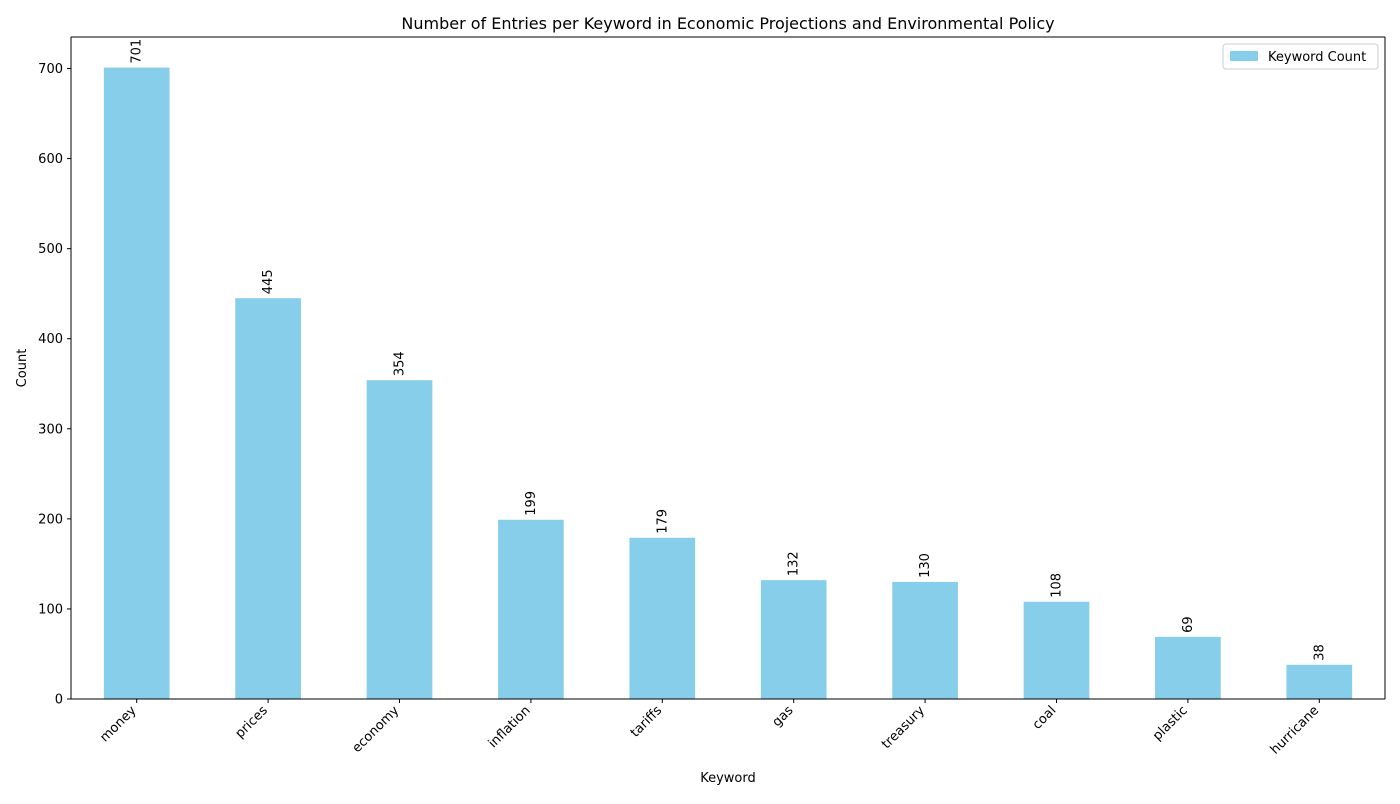 The width and height of the screenshot is (1400, 804). Describe the element at coordinates (794, 563) in the screenshot. I see `data-label-gas: 132` at that location.